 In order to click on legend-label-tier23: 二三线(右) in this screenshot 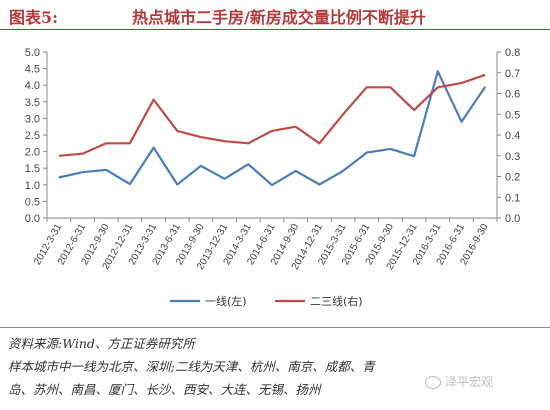, I will do `click(336, 301)`.